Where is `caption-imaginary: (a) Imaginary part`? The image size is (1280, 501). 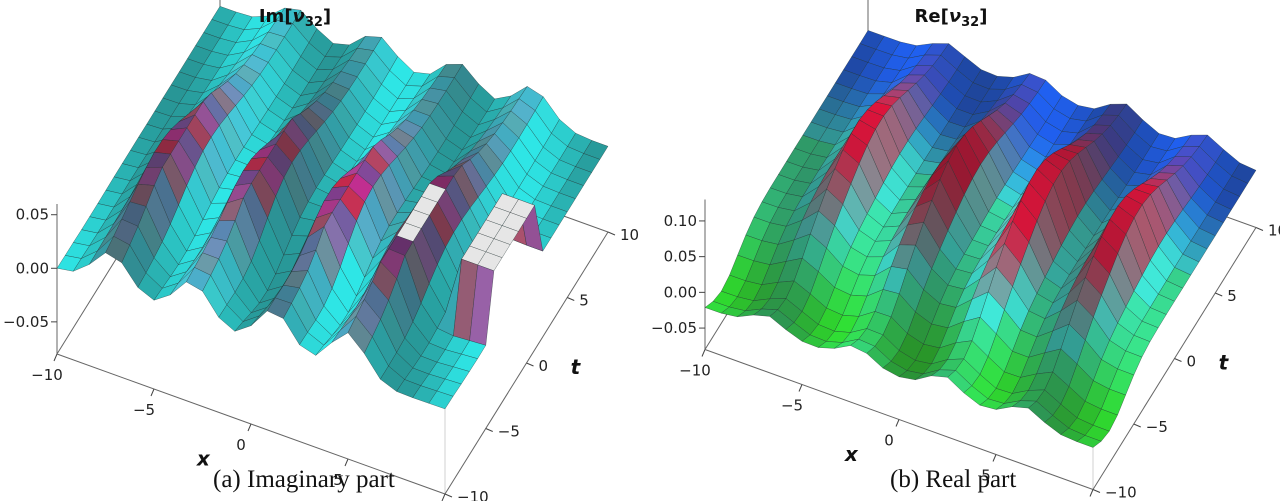 caption-imaginary: (a) Imaginary part is located at coordinates (304, 479).